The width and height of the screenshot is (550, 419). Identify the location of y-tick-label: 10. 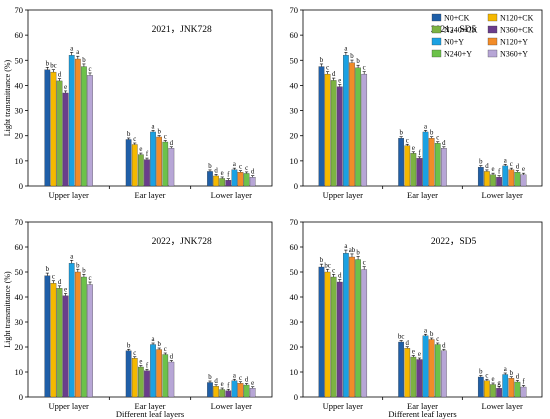
(19, 372).